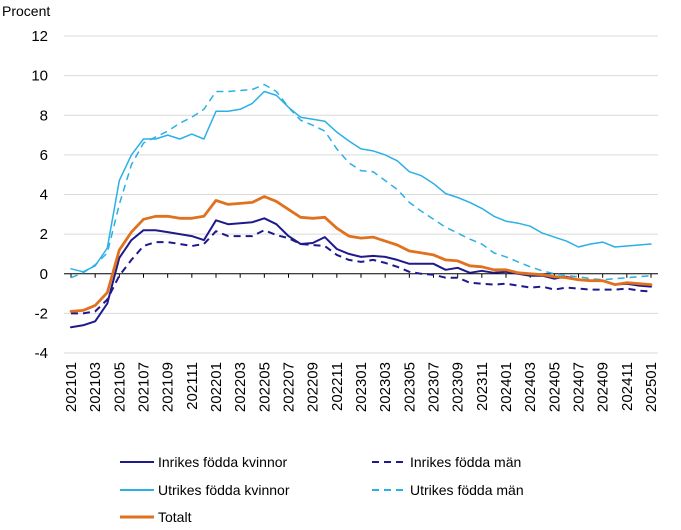 The width and height of the screenshot is (681, 530). What do you see at coordinates (385, 387) in the screenshot?
I see `x-tick-label: 202303` at bounding box center [385, 387].